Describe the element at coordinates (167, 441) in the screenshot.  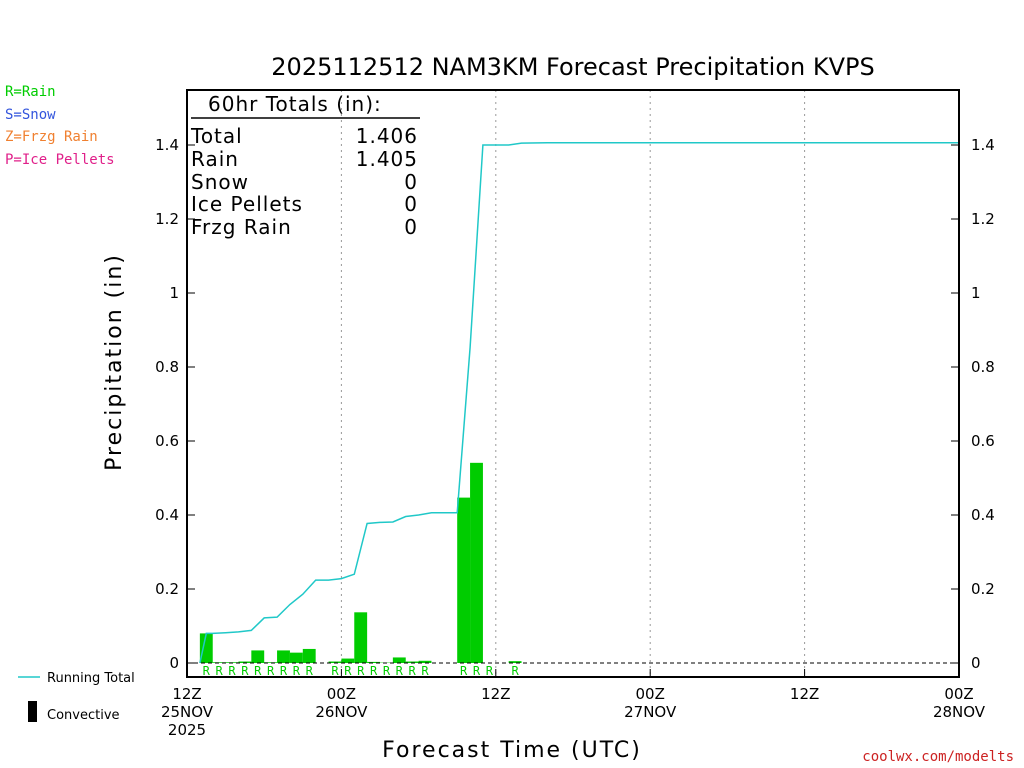
I see `y-tick-label-left: 0.6` at that location.